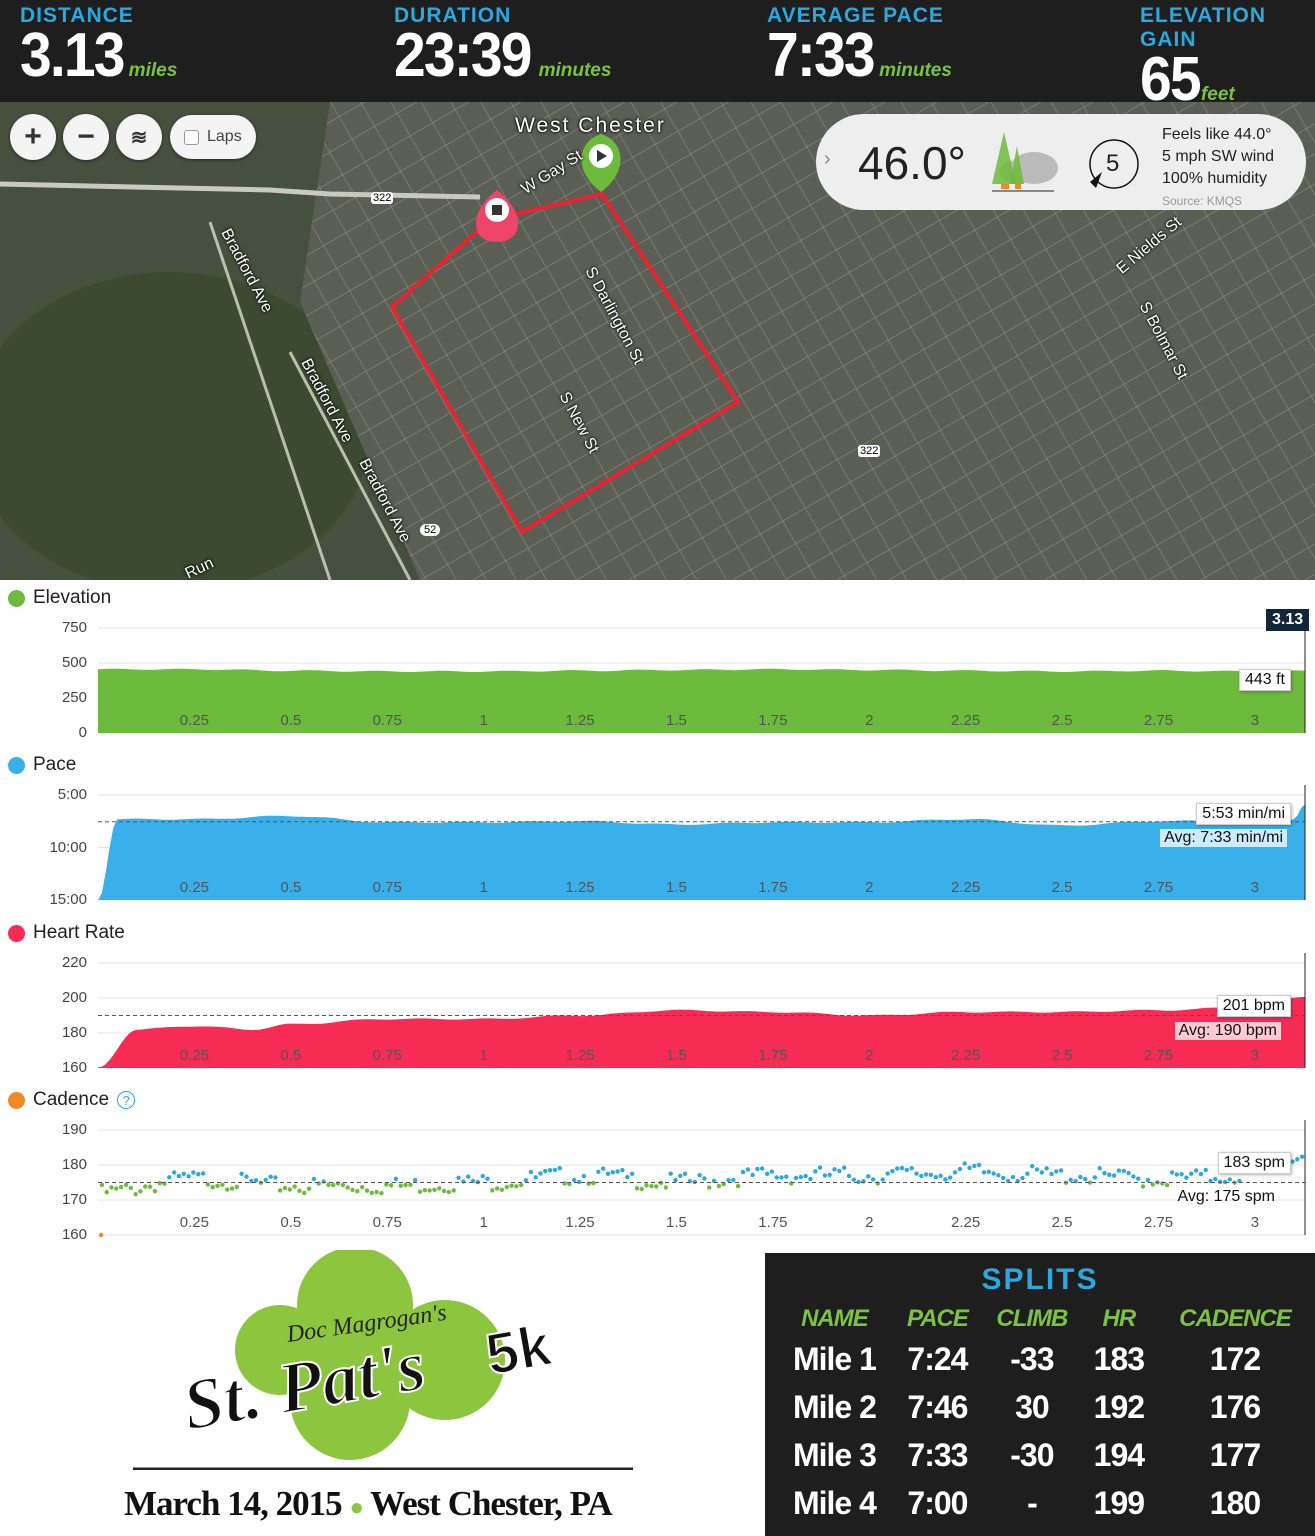 This screenshot has height=1536, width=1315. Describe the element at coordinates (86, 137) in the screenshot. I see `zoom-out-button: −` at that location.